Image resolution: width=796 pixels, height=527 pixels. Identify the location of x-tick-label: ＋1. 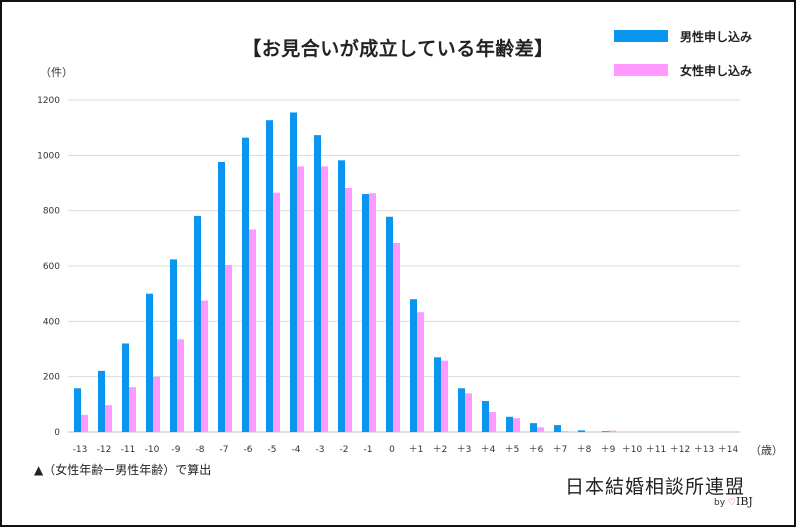
(416, 449).